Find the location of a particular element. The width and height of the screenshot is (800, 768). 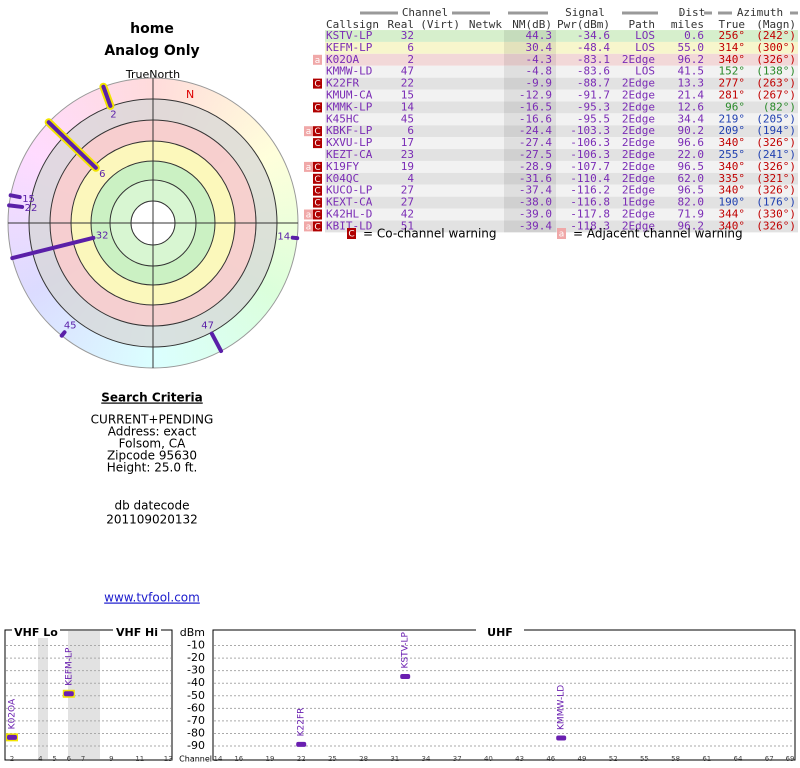

column-header: (Magn) is located at coordinates (776, 24).